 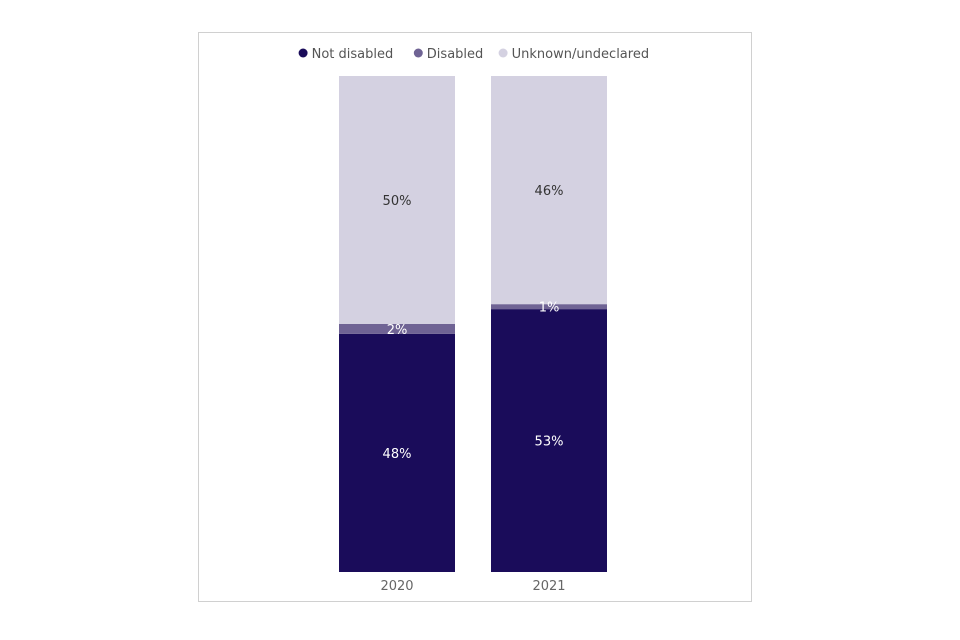 What do you see at coordinates (455, 54) in the screenshot?
I see `legend-label-disabled: Disabled` at bounding box center [455, 54].